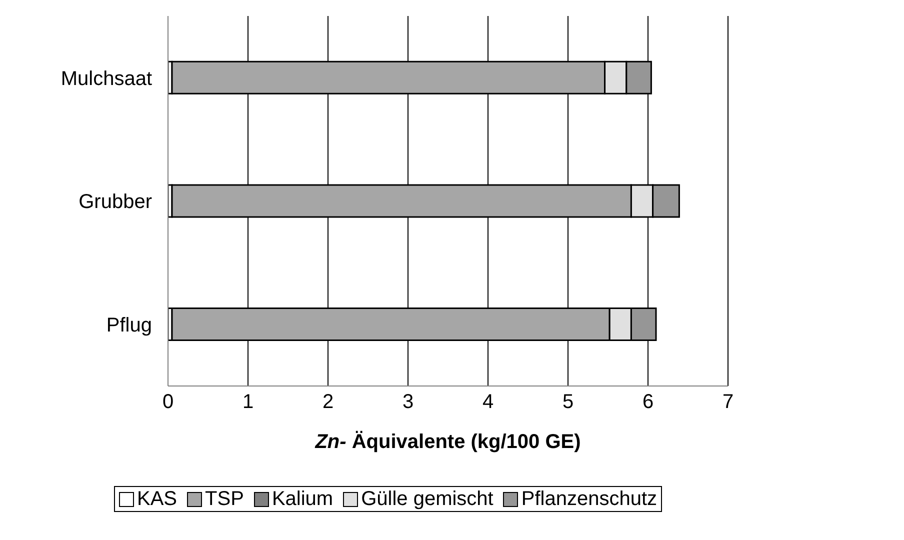  Describe the element at coordinates (224, 499) in the screenshot. I see `legend-label: TSP` at that location.